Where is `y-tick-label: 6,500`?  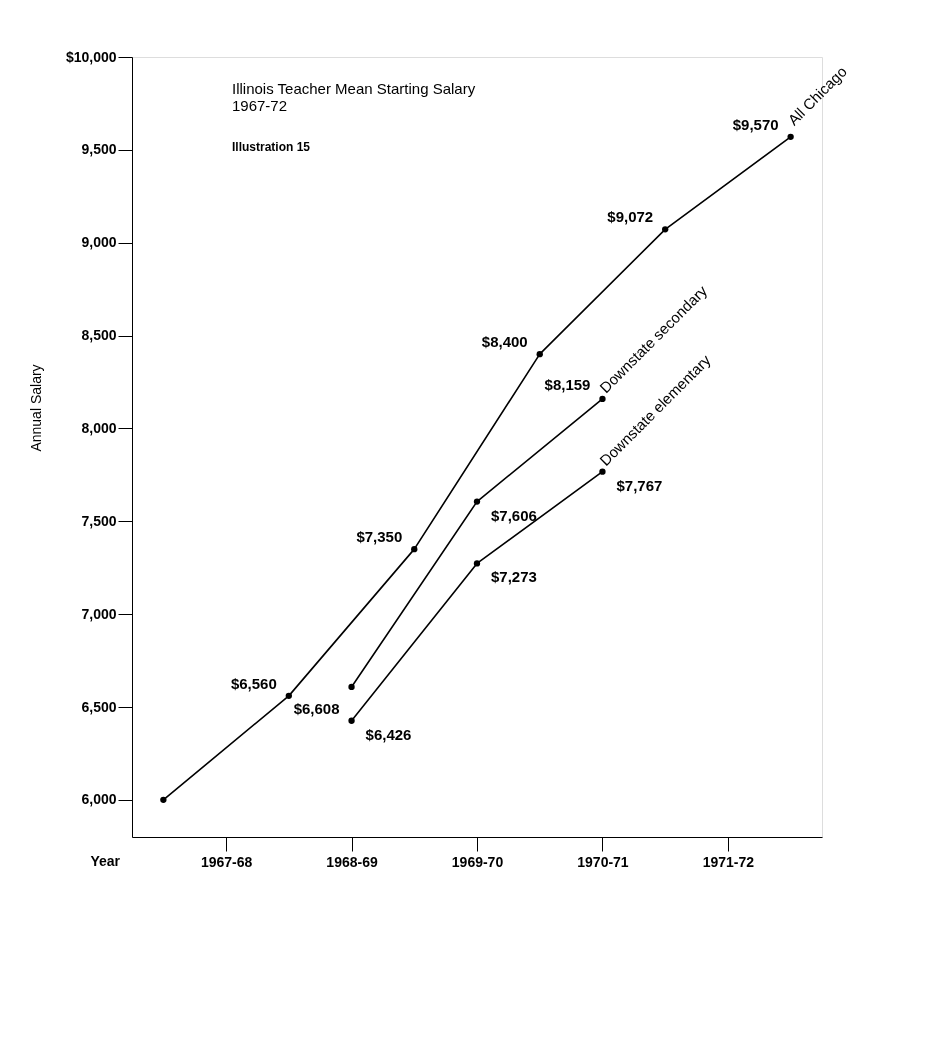 y-tick-label: 6,500 is located at coordinates (99, 706).